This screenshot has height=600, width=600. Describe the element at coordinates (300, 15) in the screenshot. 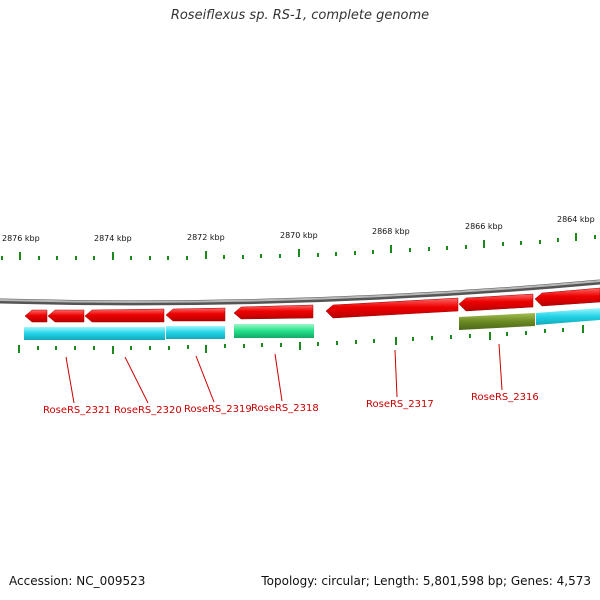

I see `map-title: Roseiflexus sp. RS-1, complete genome` at that location.